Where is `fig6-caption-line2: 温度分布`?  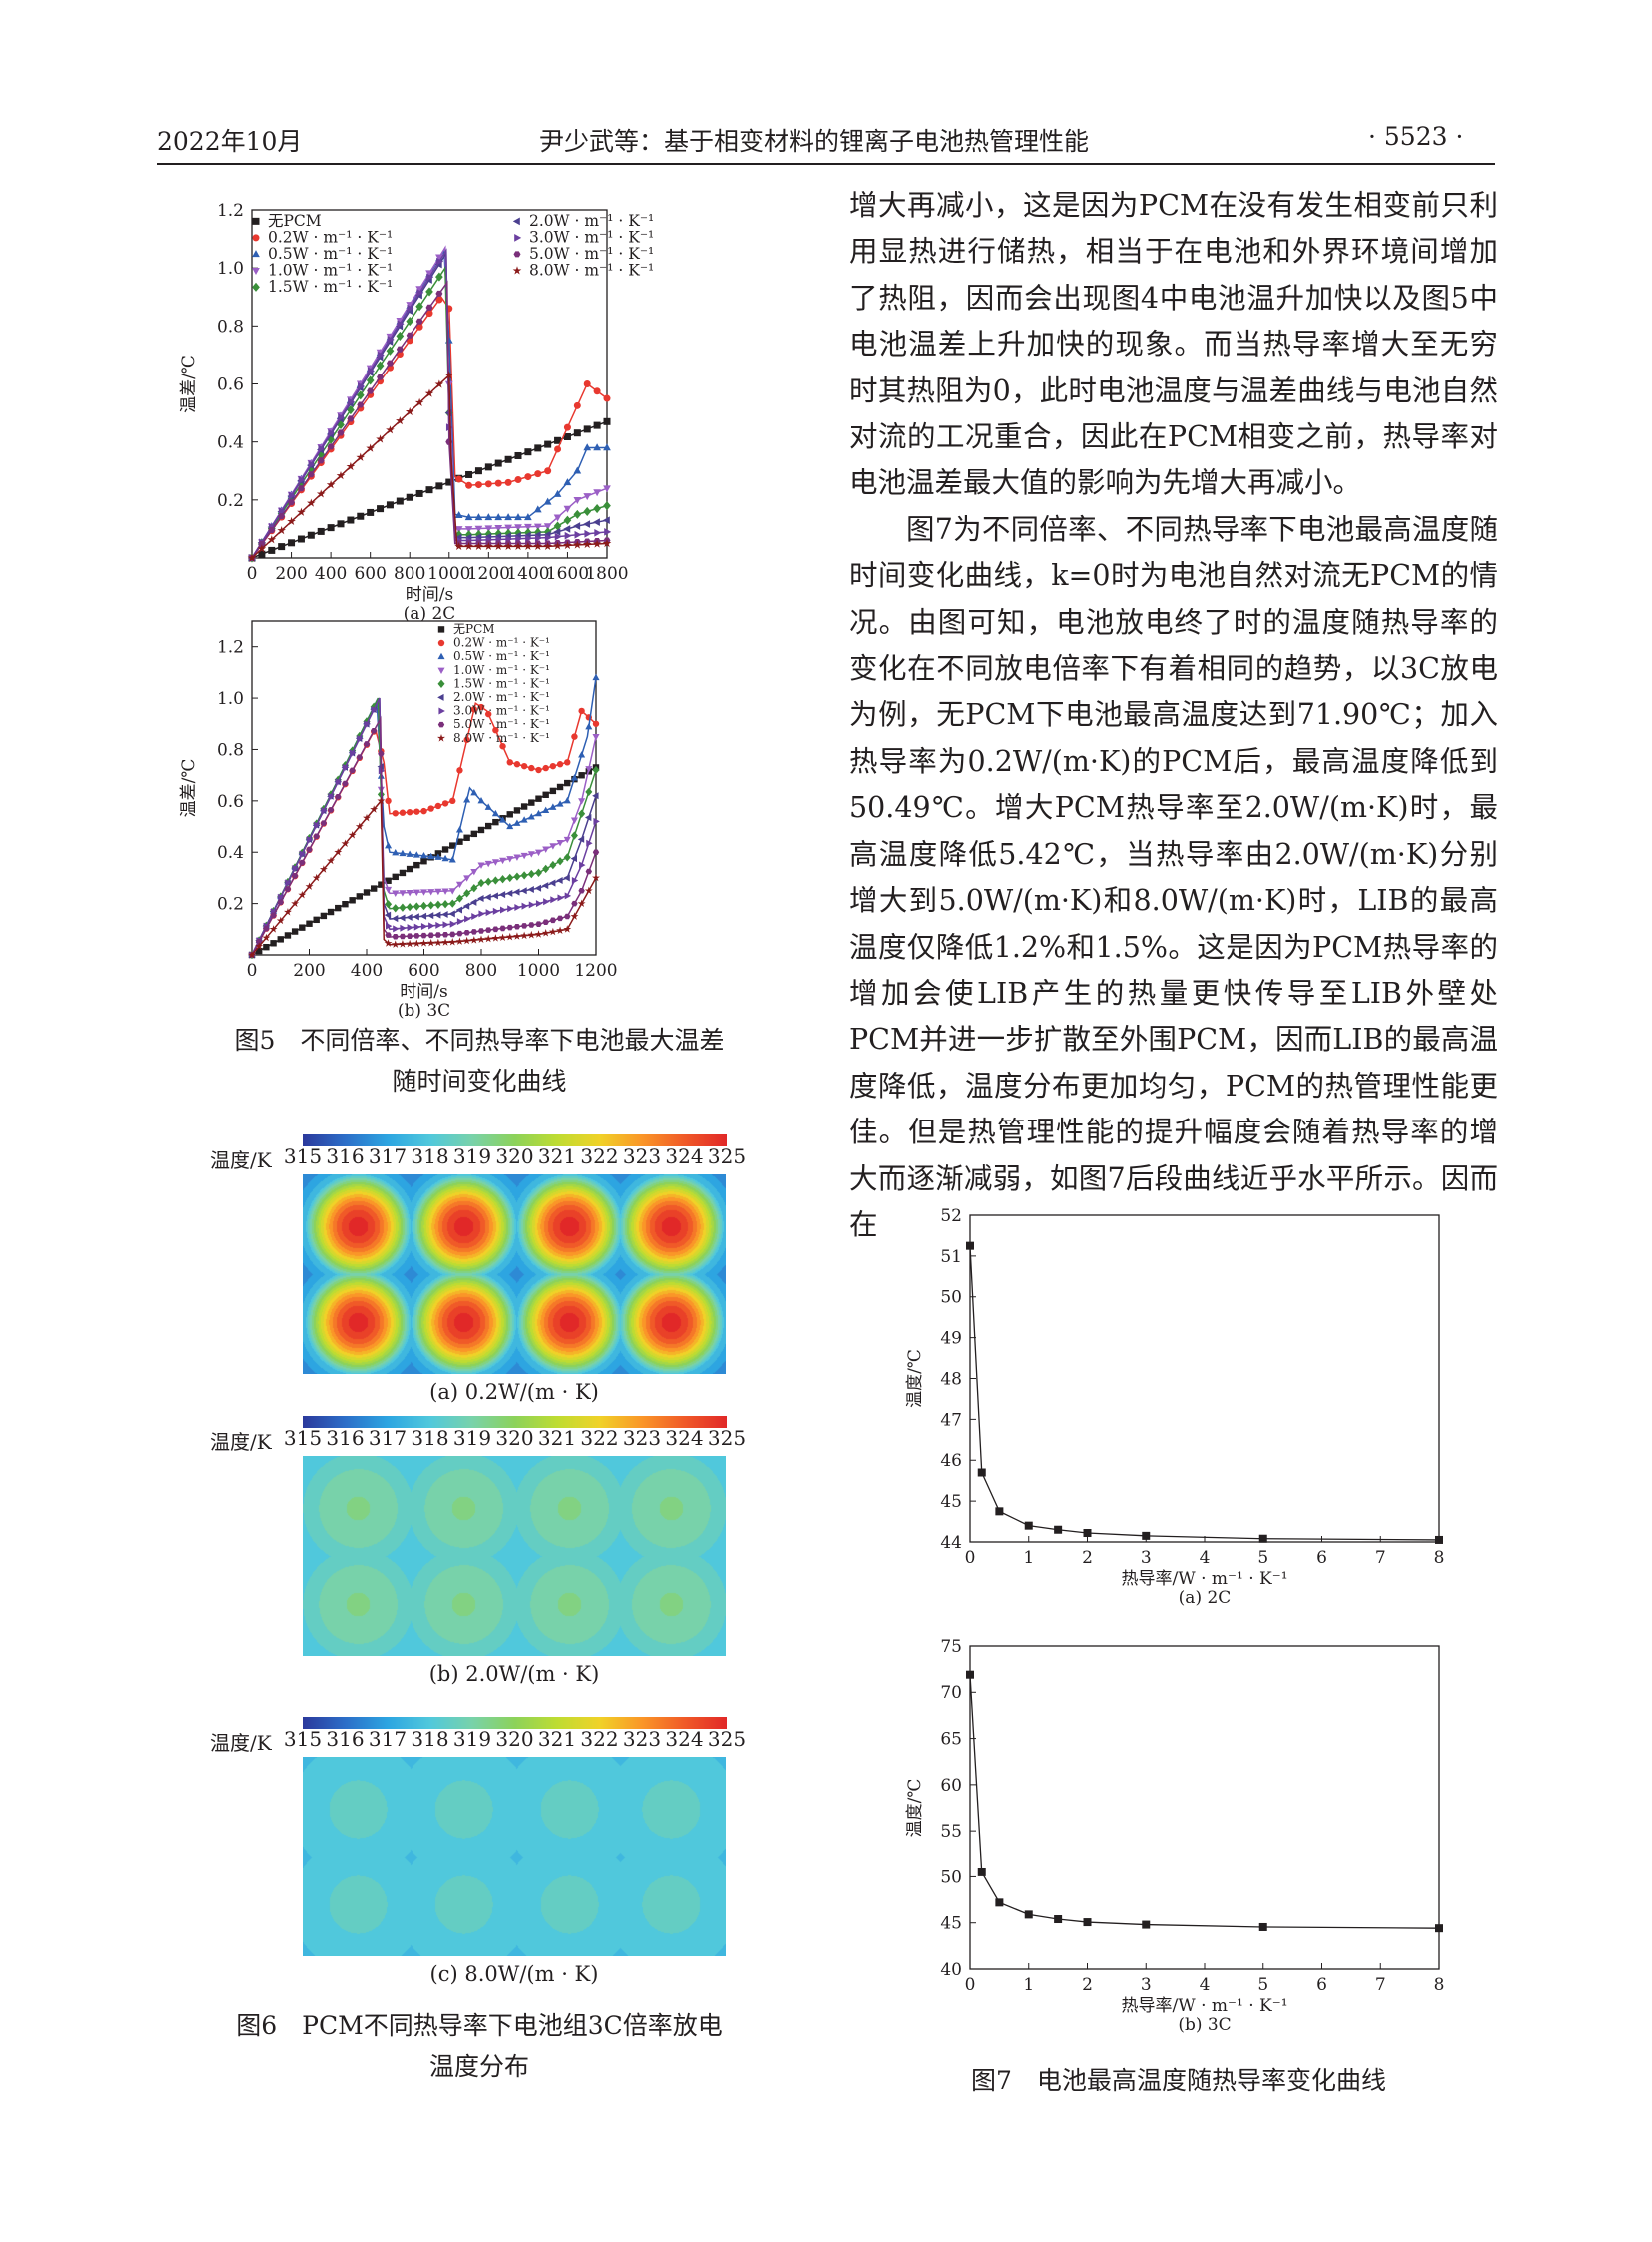
fig6-caption-line2: 温度分布 is located at coordinates (478, 2066).